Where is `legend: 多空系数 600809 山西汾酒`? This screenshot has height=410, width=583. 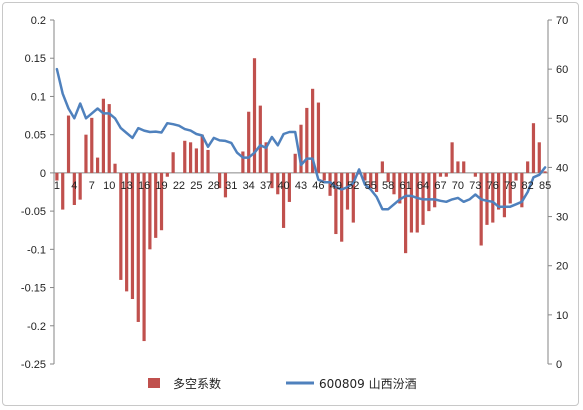
legend: 多空系数 600809 山西汾酒 is located at coordinates (282, 383).